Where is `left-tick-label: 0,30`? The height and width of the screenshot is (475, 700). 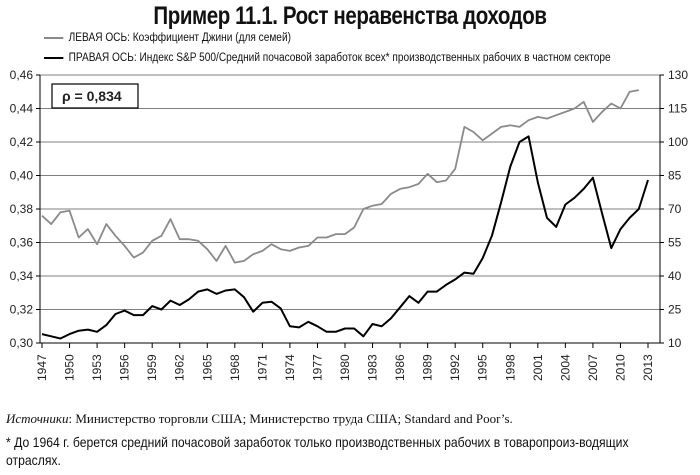 left-tick-label: 0,30 is located at coordinates (22, 343).